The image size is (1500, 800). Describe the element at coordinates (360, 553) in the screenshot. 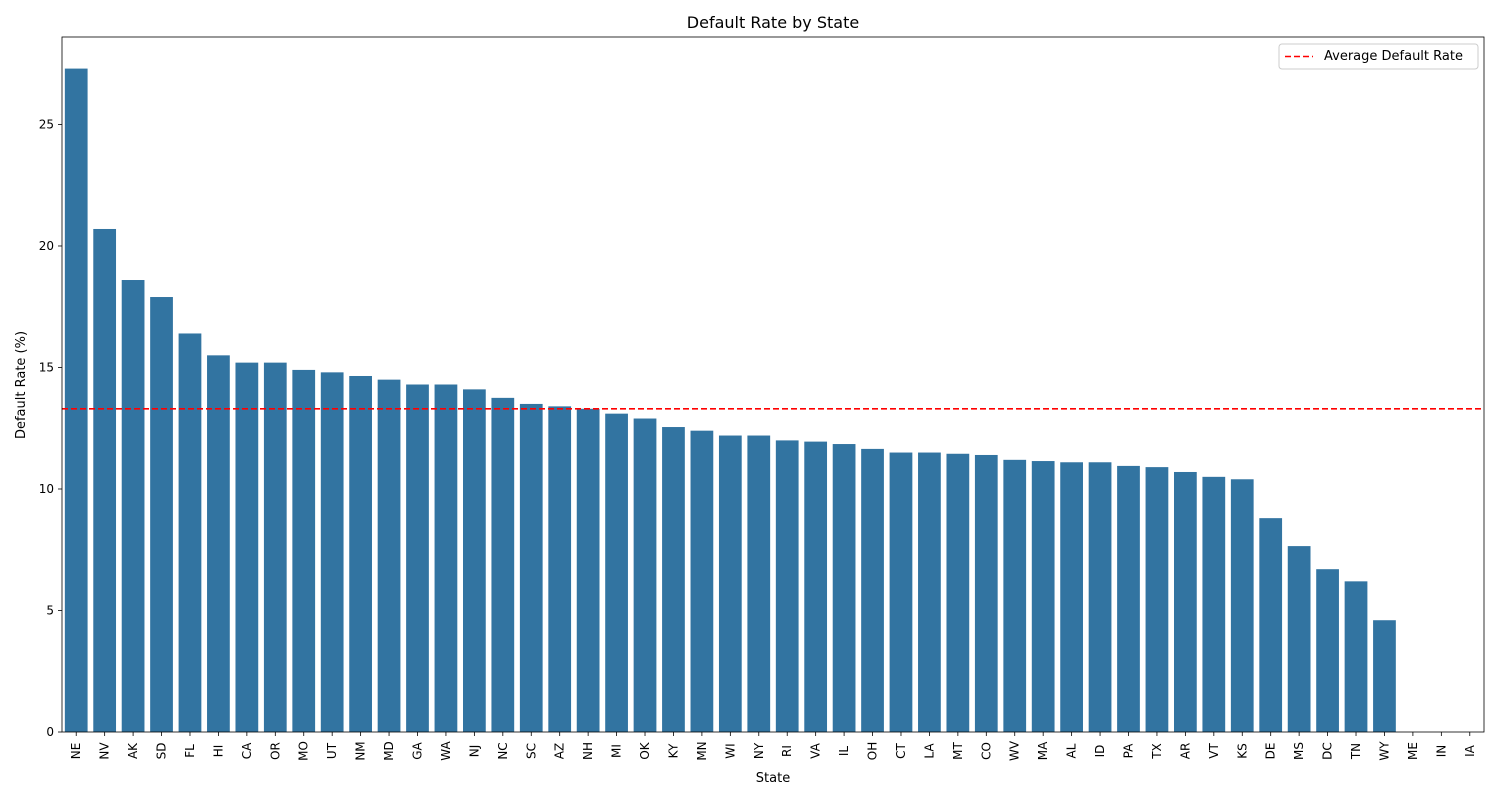

I see `bar-nm` at that location.